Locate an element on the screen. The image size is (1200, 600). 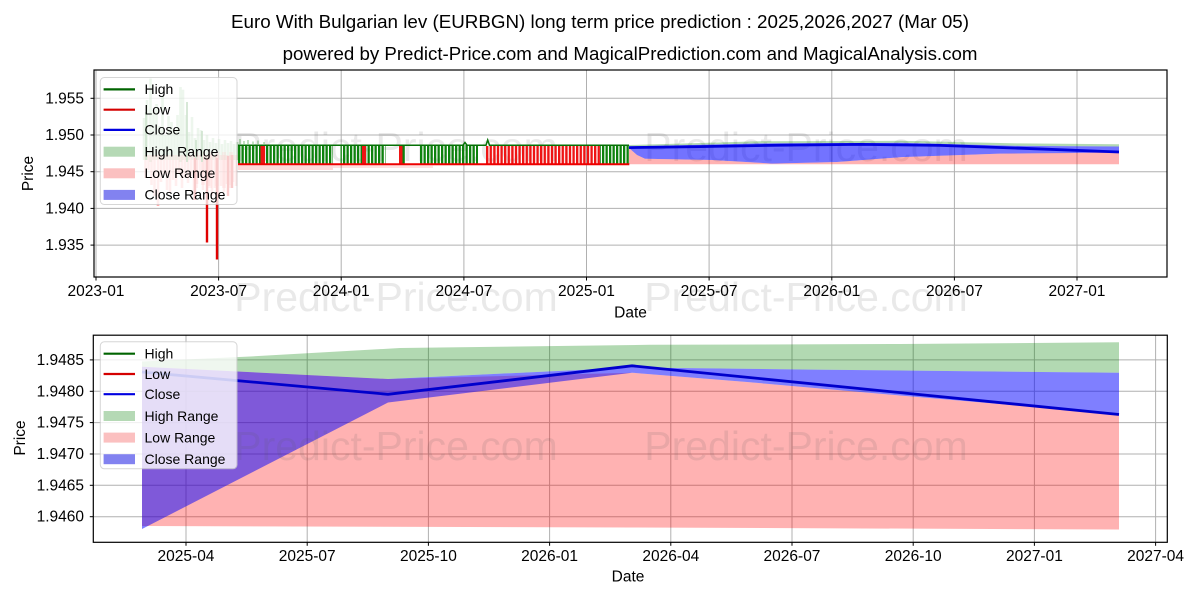
svg-text: 1.9485 is located at coordinates (60, 360).